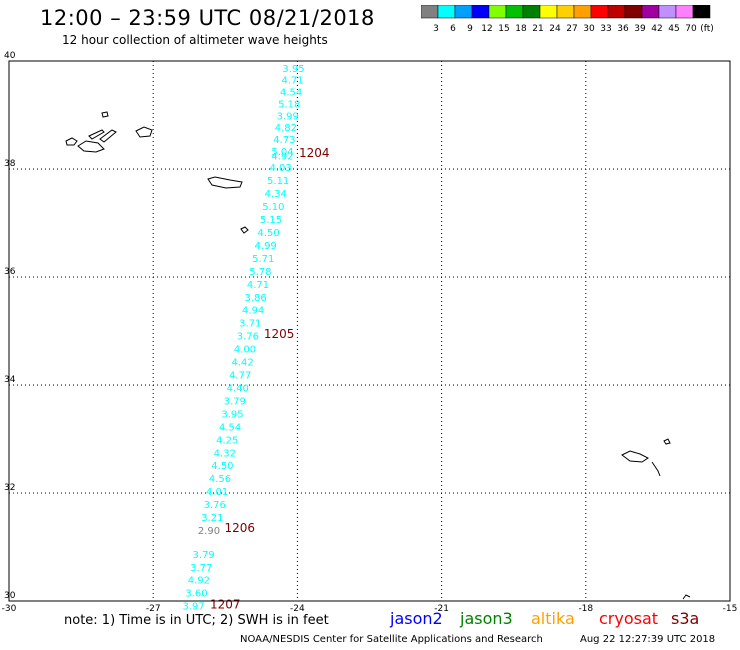  Describe the element at coordinates (640, 29) in the screenshot. I see `color-scale-label: 39` at that location.